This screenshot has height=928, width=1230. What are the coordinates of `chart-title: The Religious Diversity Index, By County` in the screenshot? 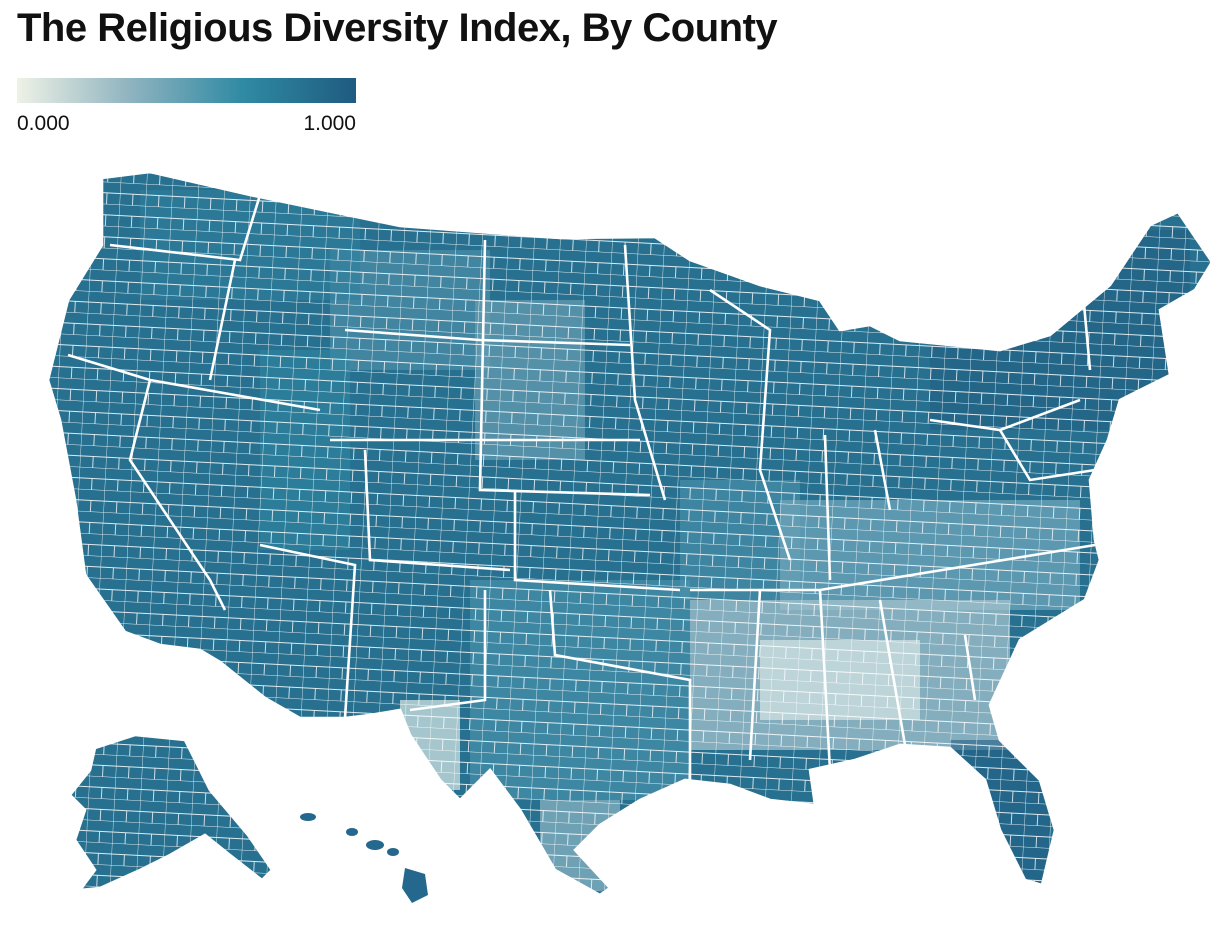 It's located at (397, 28).